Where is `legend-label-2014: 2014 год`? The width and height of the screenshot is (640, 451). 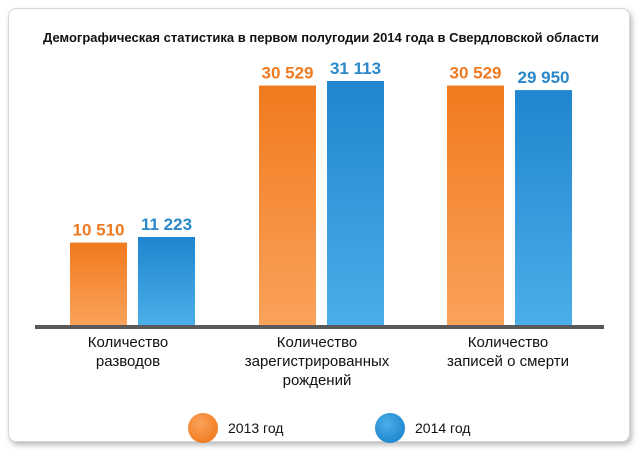
legend-label-2014: 2014 год is located at coordinates (442, 428).